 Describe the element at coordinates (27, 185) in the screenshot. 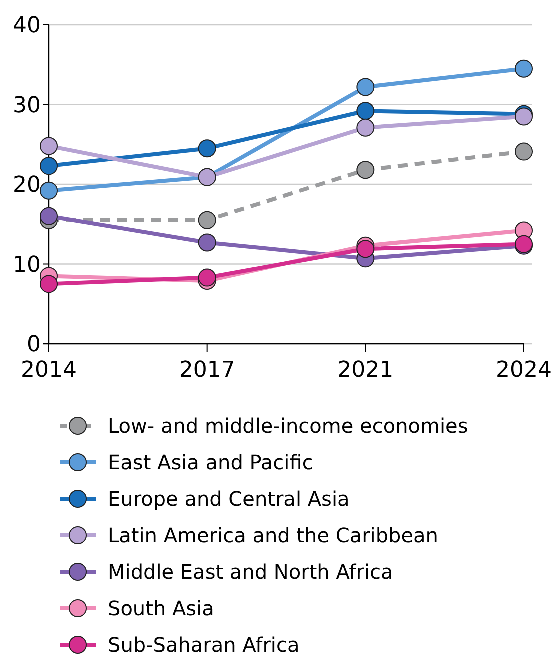

I see `y-tick-label: 20` at that location.